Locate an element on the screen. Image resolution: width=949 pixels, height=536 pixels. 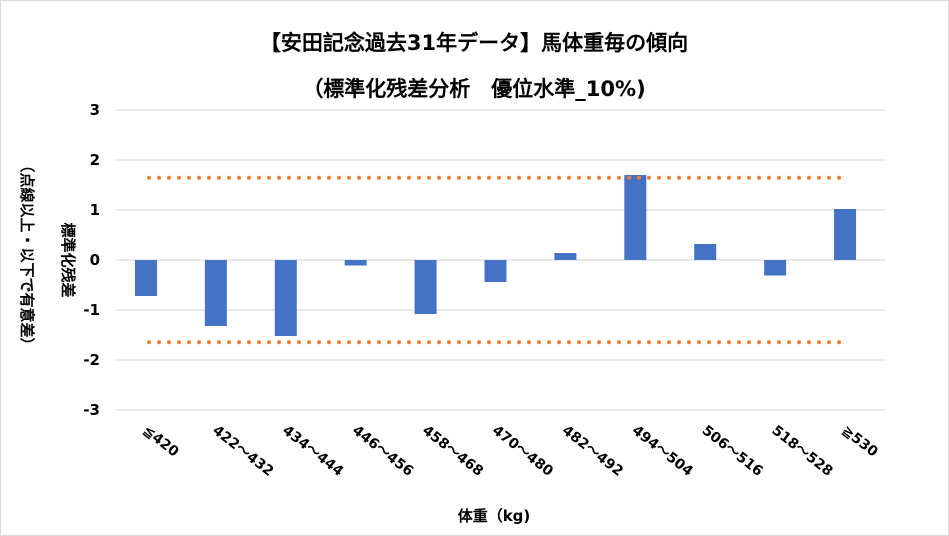
x-tick-label: 434～444 is located at coordinates (312, 451).